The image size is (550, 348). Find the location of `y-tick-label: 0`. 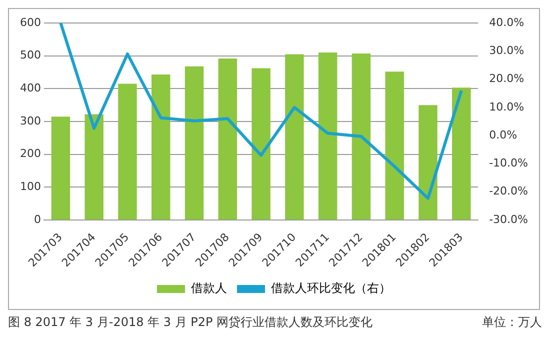

y-tick-label: 0 is located at coordinates (37, 219).